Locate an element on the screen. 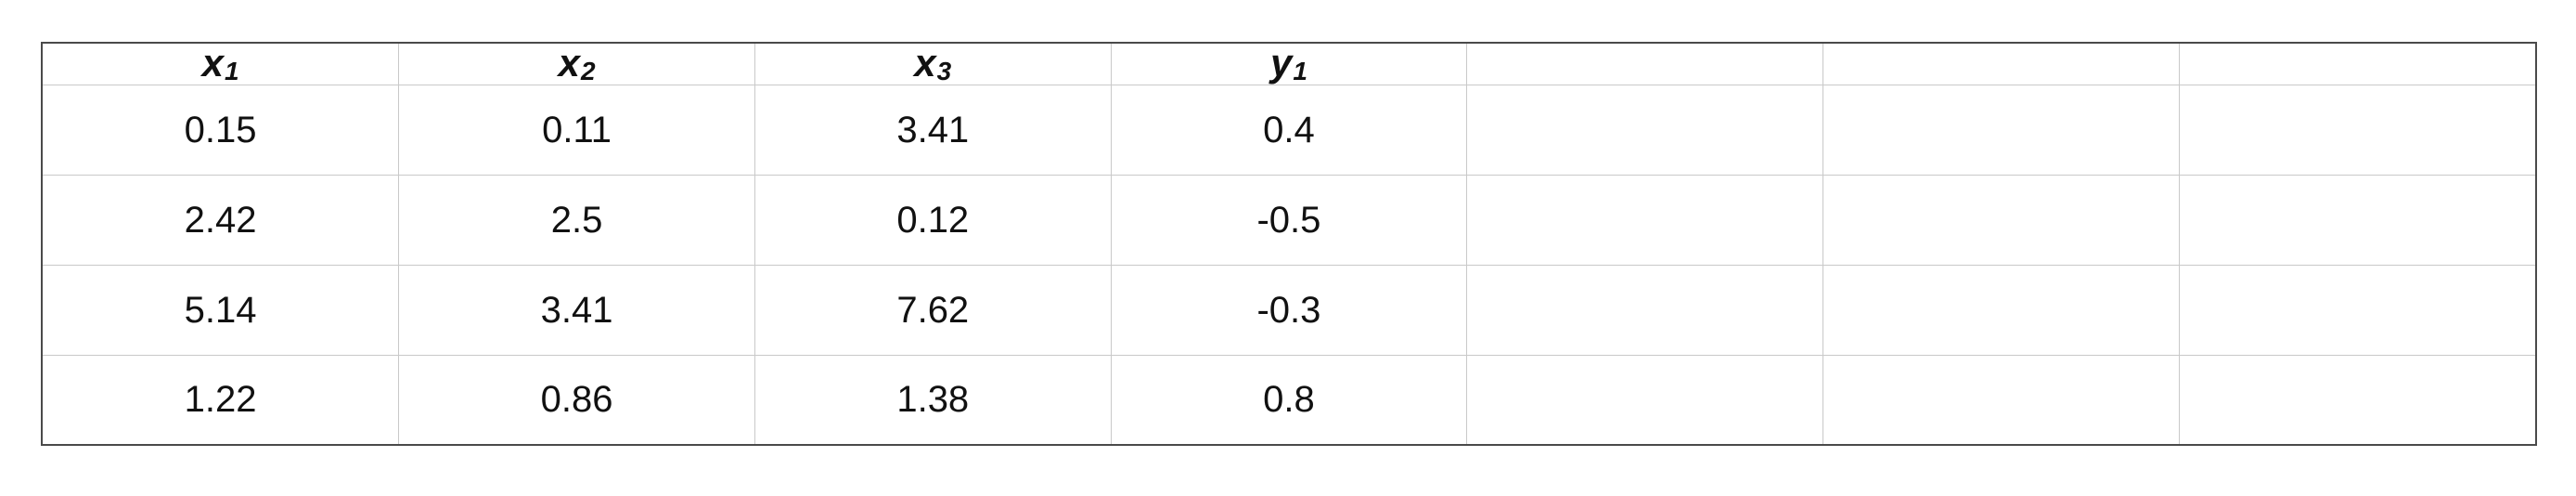 Image resolution: width=2576 pixels, height=496 pixels. header-subscript: 2 is located at coordinates (588, 71).